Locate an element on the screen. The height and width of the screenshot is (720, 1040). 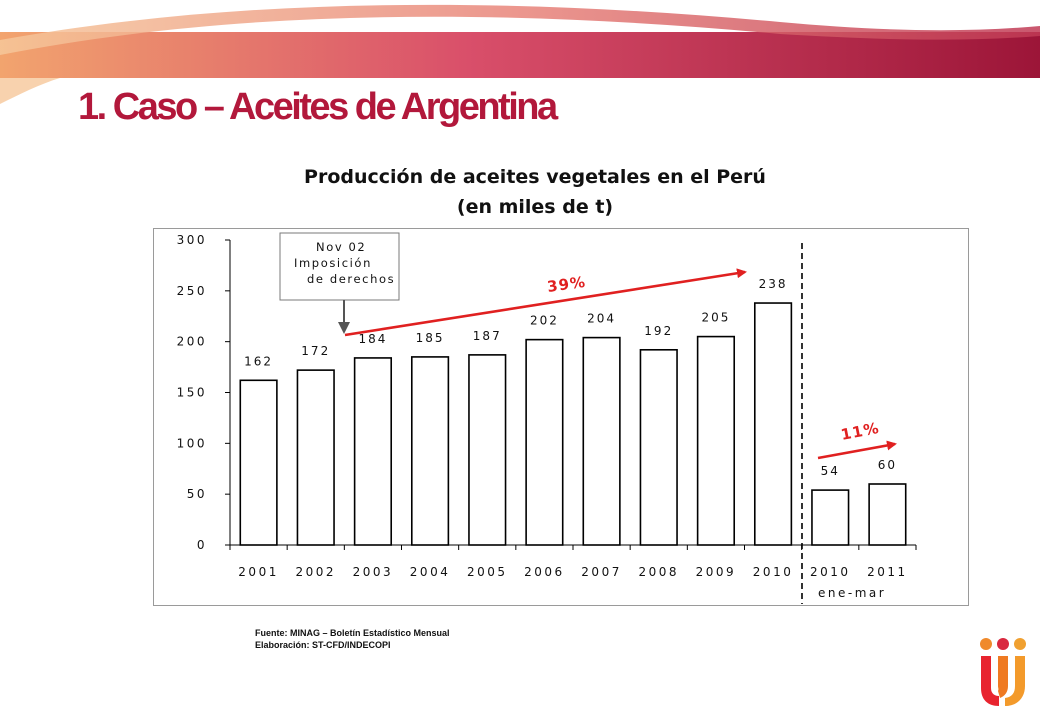
data-label: 184 is located at coordinates (372, 339).